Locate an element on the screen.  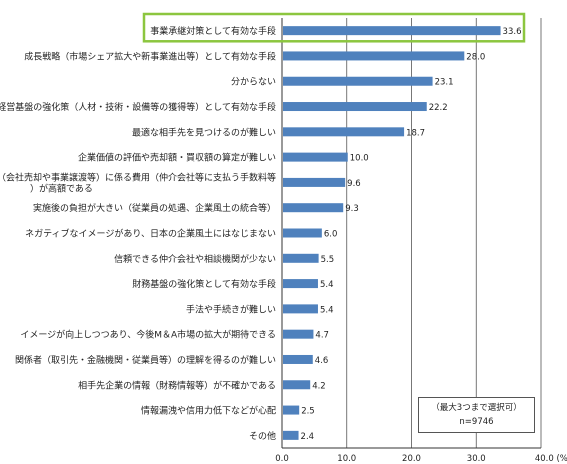
value-label-0: 33.6 is located at coordinates (512, 32).